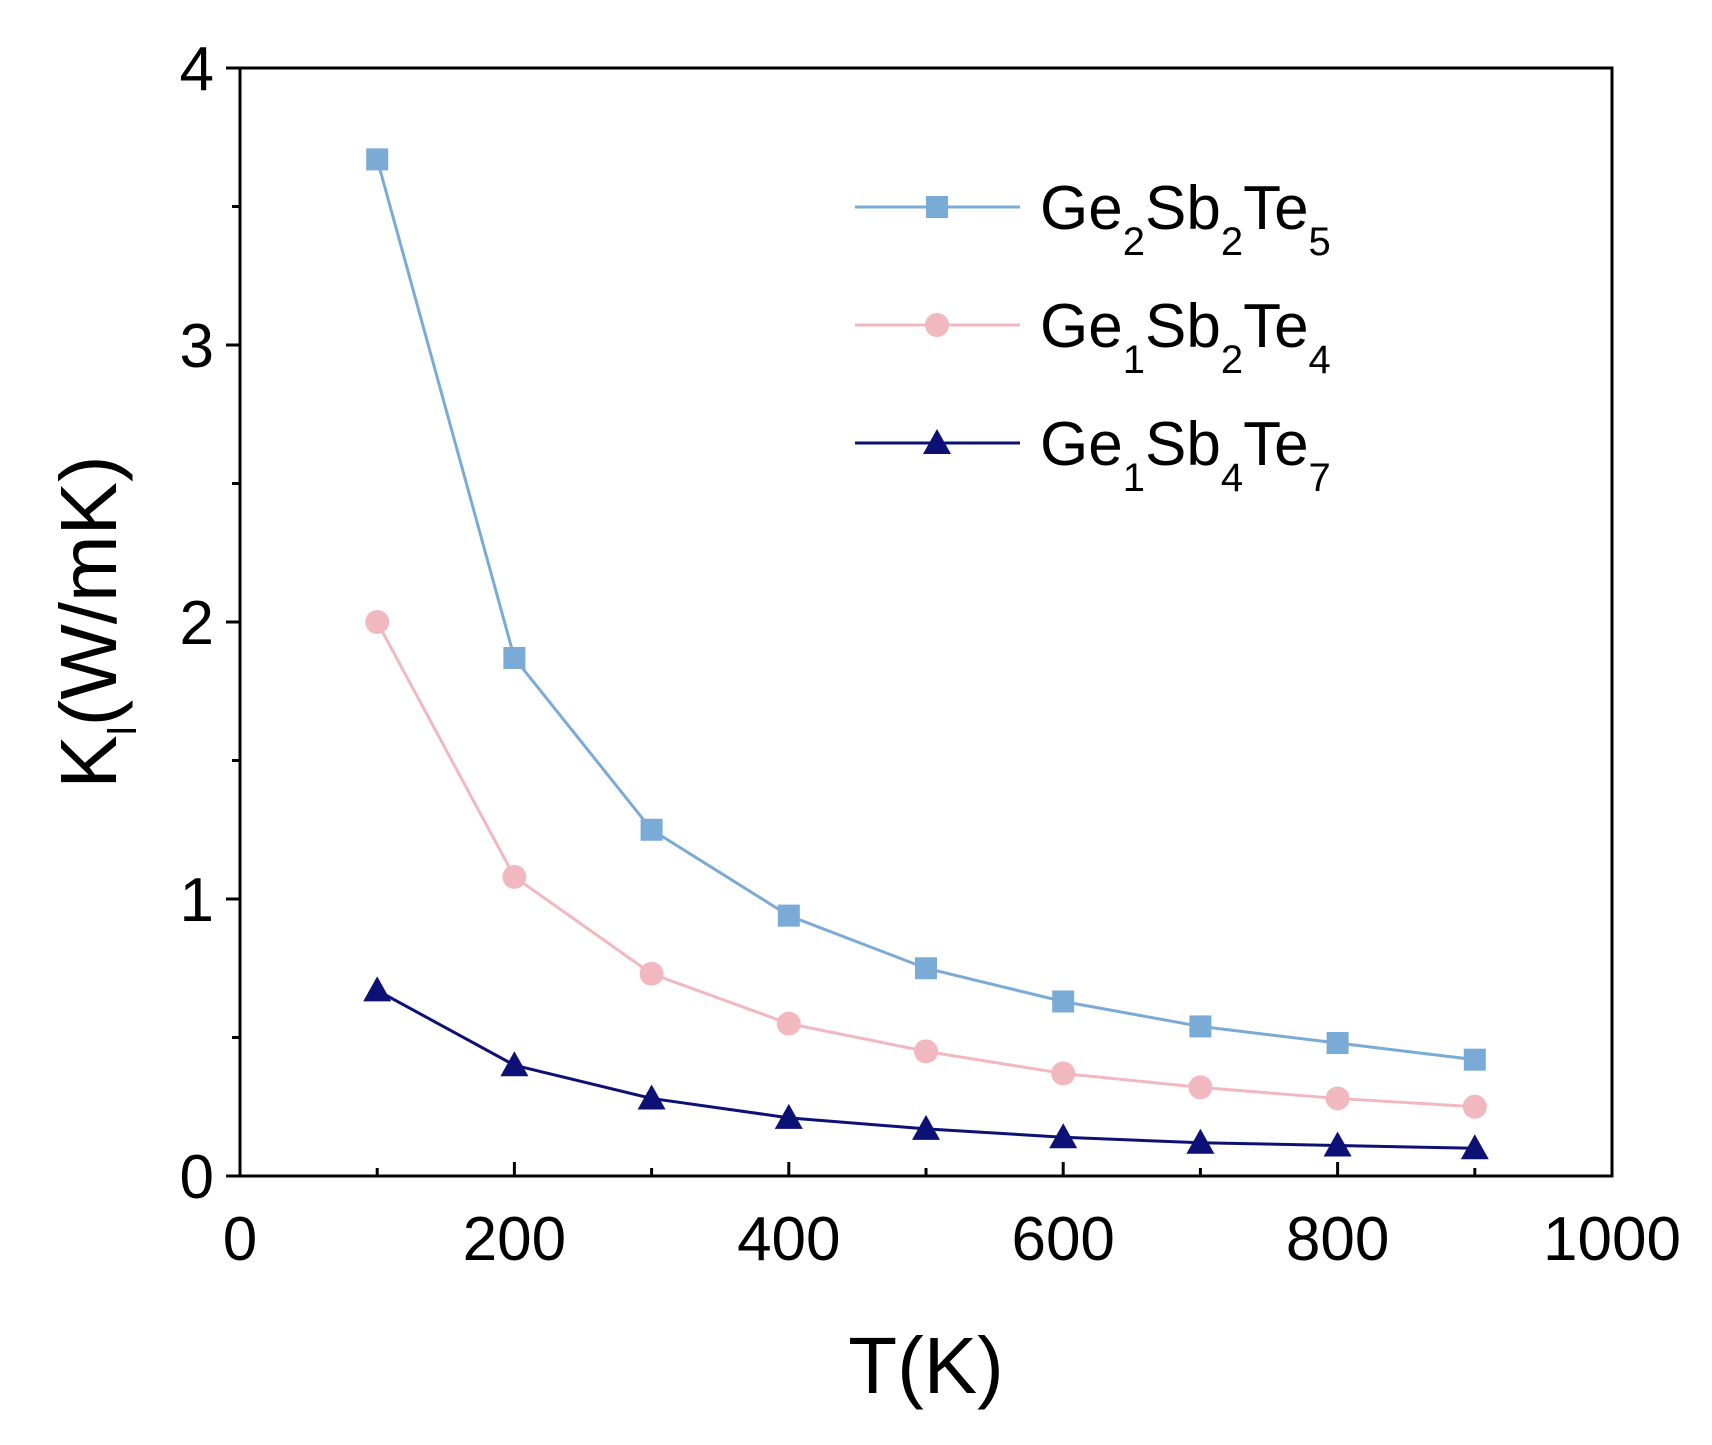 The height and width of the screenshot is (1445, 1712). I want to click on series-Ge1Sb4Te7, so click(926, 1068).